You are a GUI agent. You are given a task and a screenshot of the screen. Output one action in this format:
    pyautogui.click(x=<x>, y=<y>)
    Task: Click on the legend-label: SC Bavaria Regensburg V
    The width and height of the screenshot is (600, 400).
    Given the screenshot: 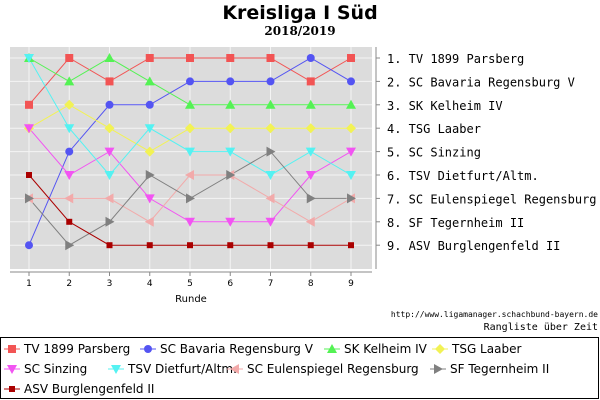 What is the action you would take?
    pyautogui.click(x=237, y=349)
    